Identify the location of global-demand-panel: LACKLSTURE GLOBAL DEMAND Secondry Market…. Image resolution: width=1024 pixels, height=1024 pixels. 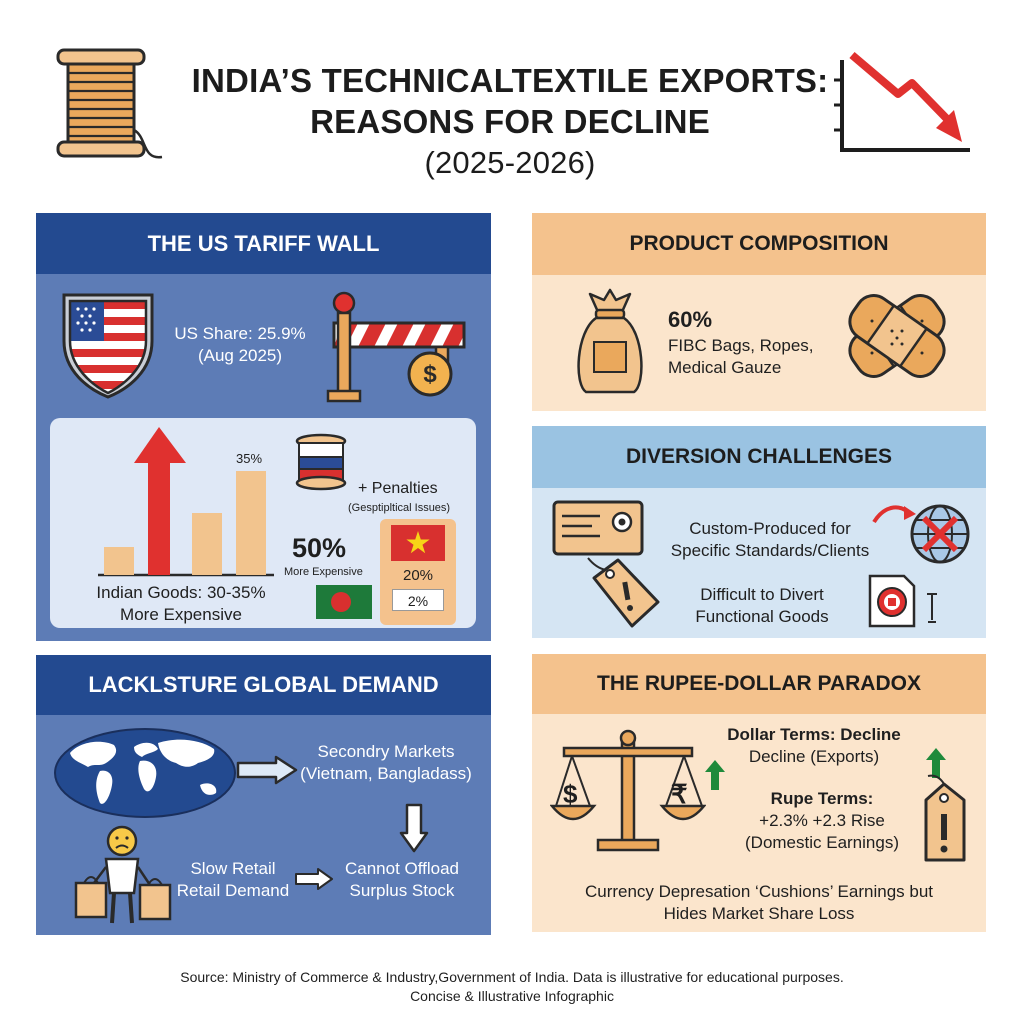
(263, 795).